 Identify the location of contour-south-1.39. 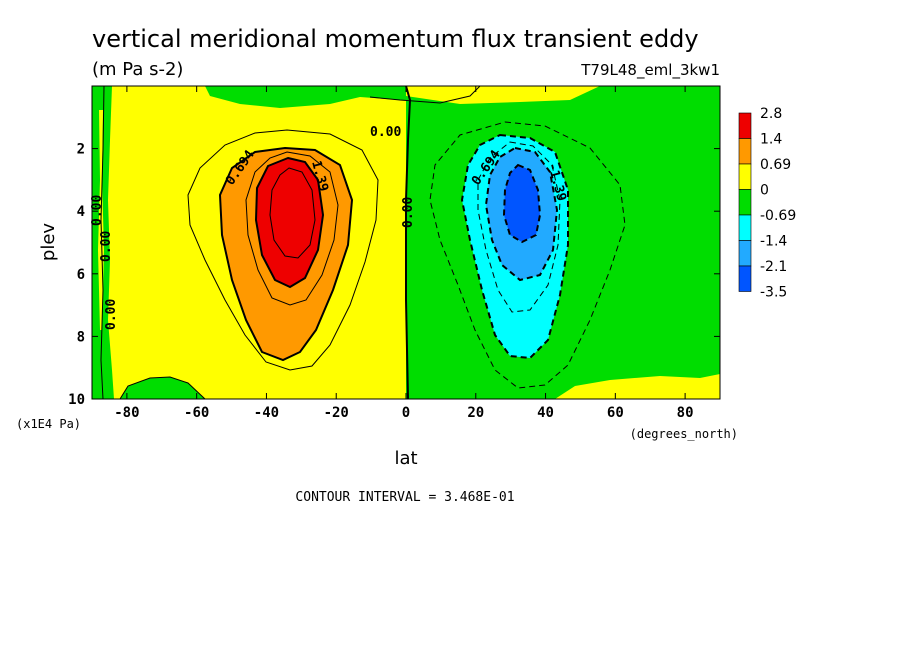
(289, 222).